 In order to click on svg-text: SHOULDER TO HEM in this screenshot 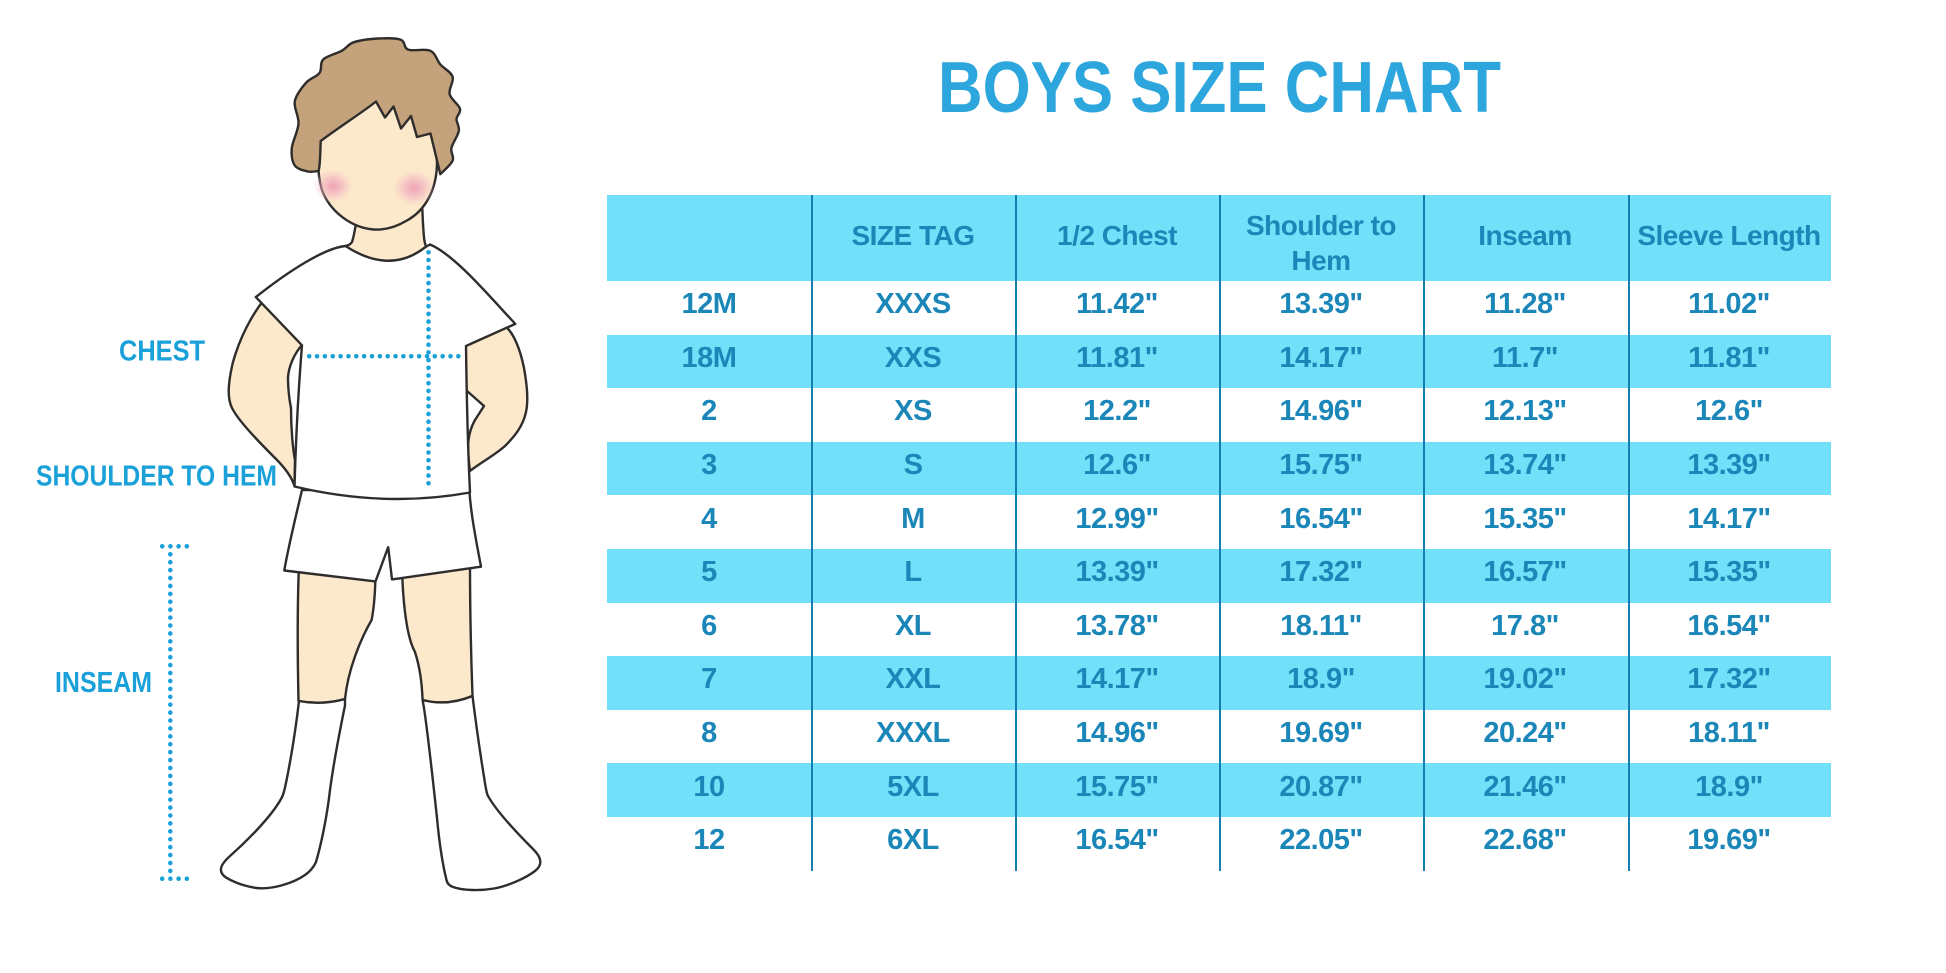, I will do `click(156, 477)`.